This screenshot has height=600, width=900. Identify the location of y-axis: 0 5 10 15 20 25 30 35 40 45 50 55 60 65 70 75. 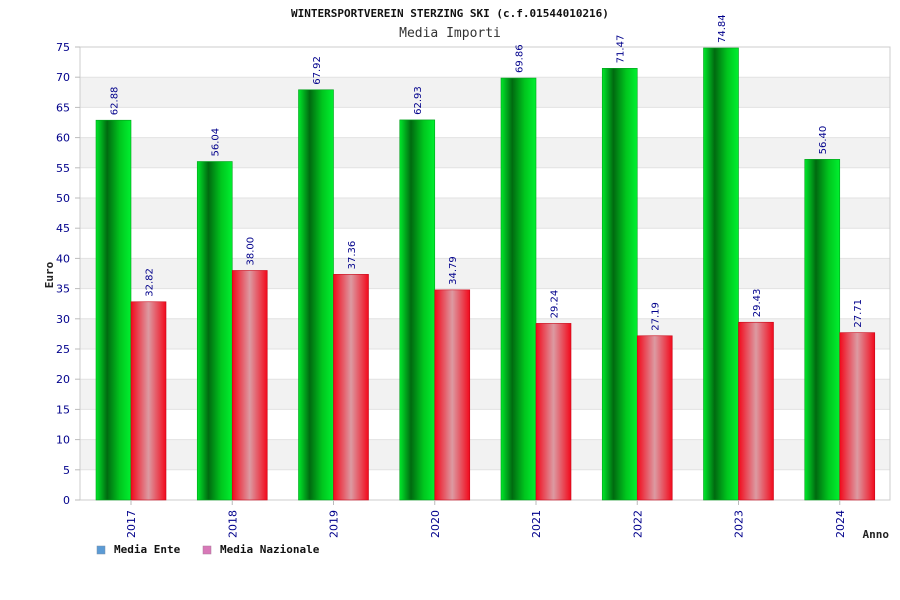
(68, 274).